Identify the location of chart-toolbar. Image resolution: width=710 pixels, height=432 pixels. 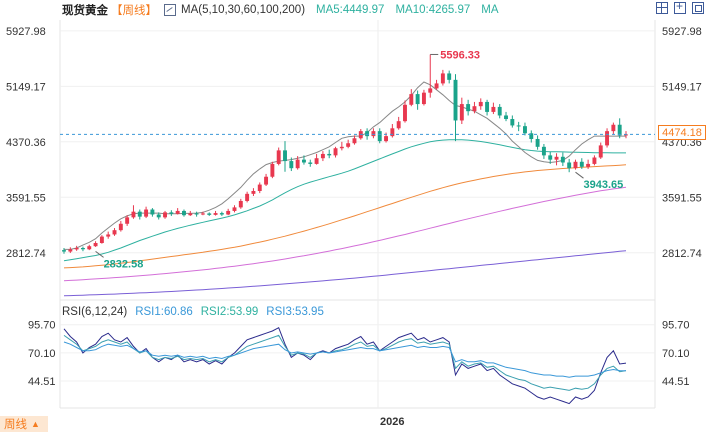
(680, 7).